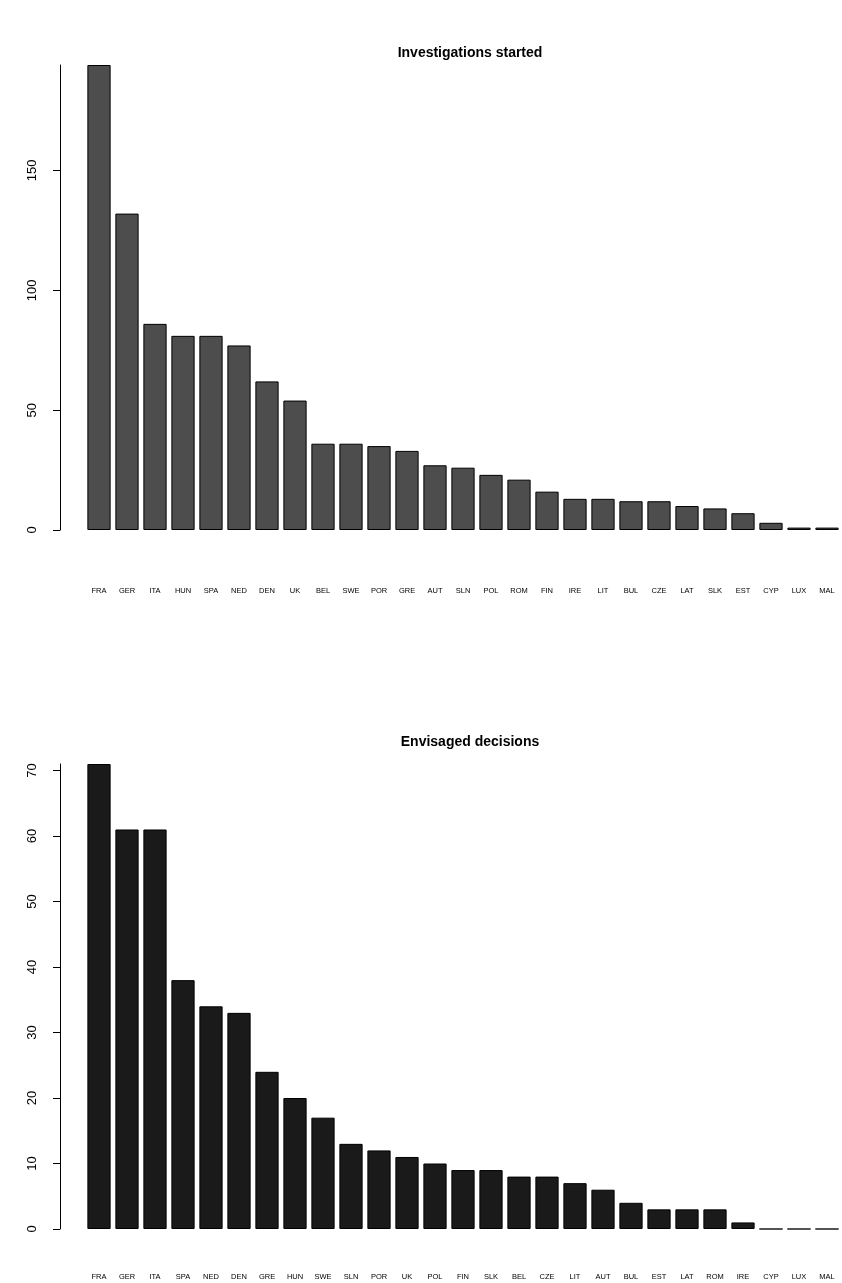 Image resolution: width=842 pixels, height=1283 pixels. What do you see at coordinates (31, 770) in the screenshot?
I see `y-tick-label: 70` at bounding box center [31, 770].